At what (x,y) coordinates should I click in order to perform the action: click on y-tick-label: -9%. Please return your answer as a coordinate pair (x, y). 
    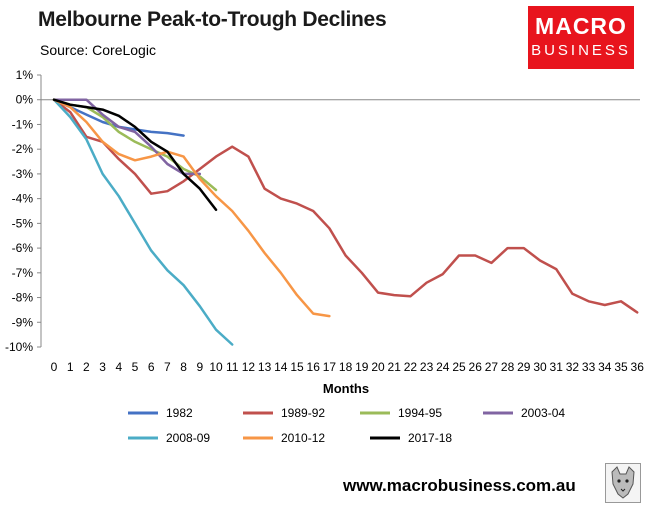
    Looking at the image, I should click on (23, 322).